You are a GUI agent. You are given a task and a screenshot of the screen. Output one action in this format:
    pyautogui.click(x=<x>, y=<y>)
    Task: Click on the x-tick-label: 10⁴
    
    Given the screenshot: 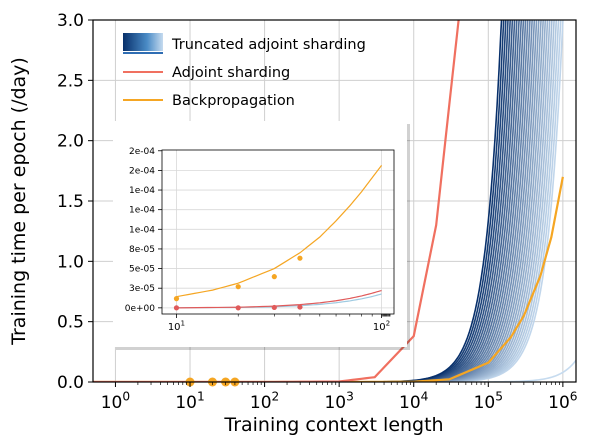 What is the action you would take?
    pyautogui.click(x=414, y=401)
    